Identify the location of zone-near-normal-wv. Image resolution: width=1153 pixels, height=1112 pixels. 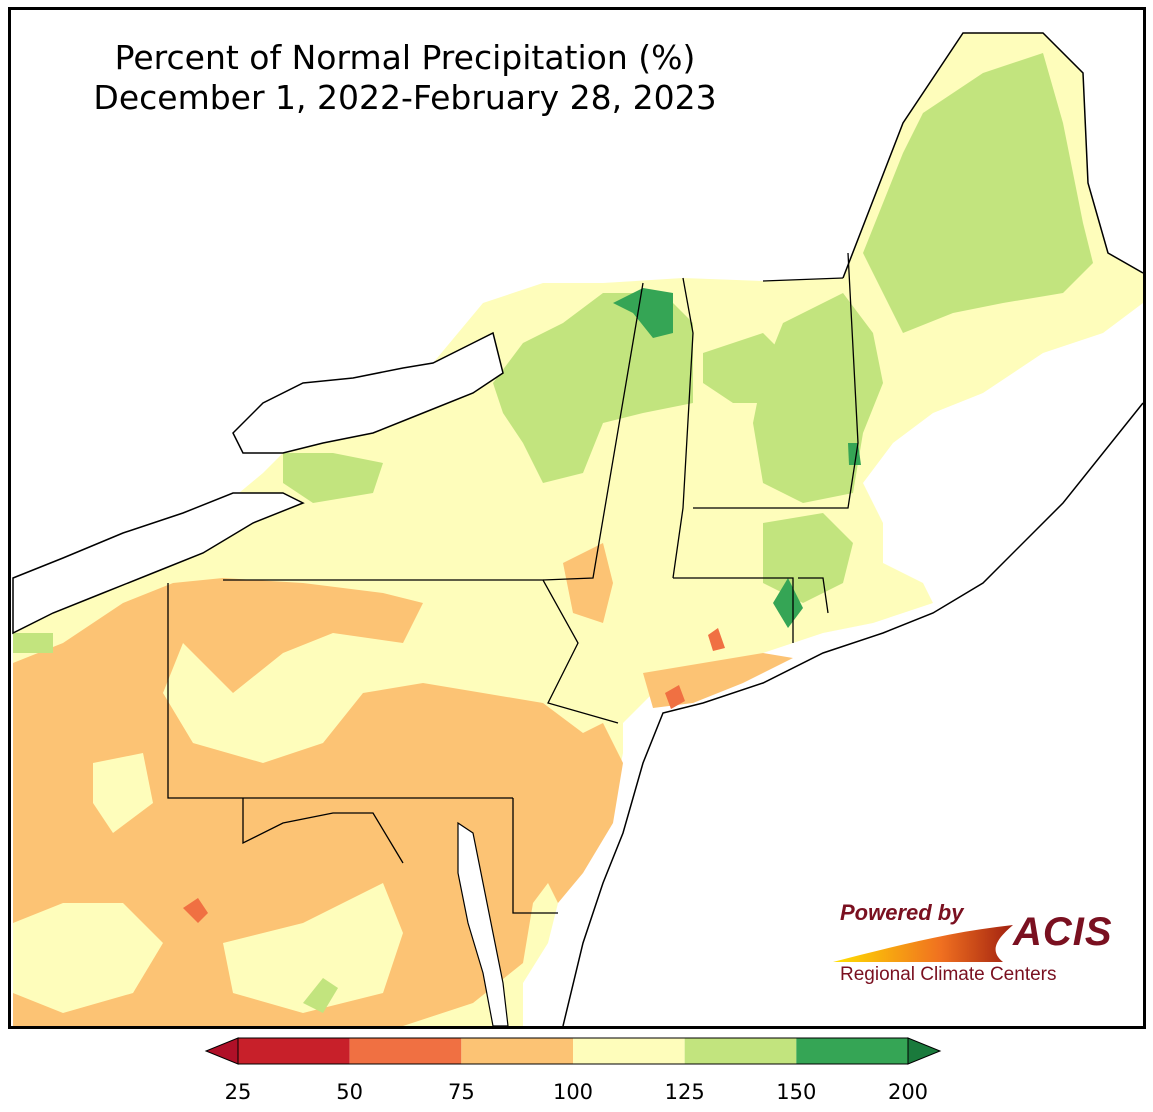
(88, 958).